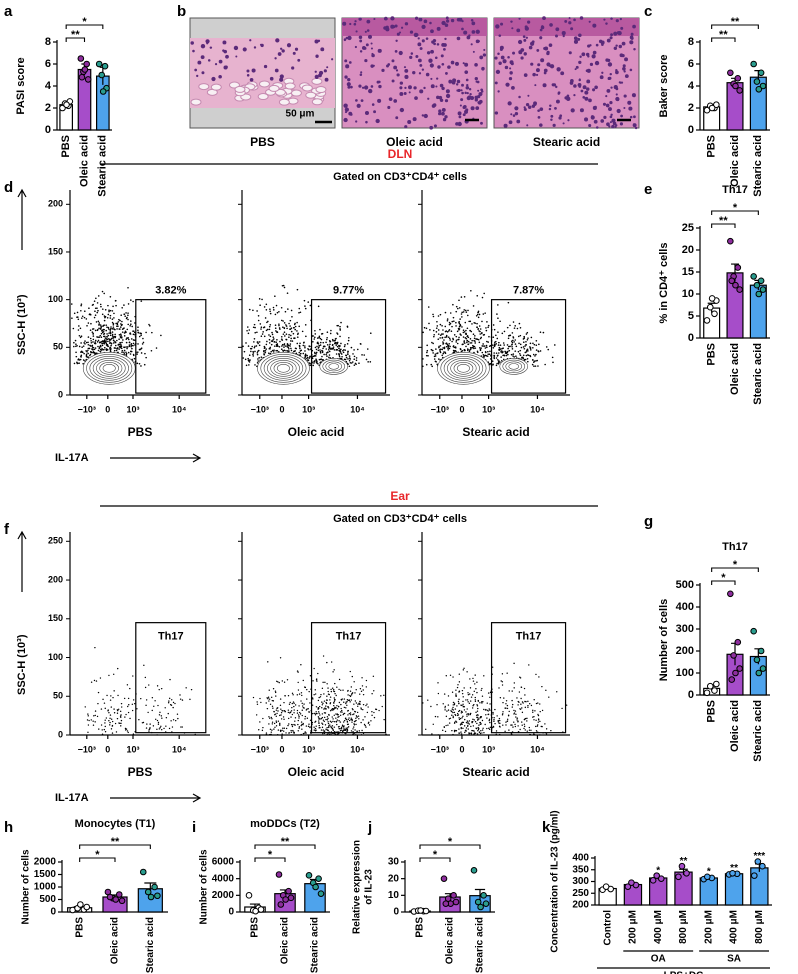 The height and width of the screenshot is (974, 798). I want to click on histology-image, so click(566, 73).